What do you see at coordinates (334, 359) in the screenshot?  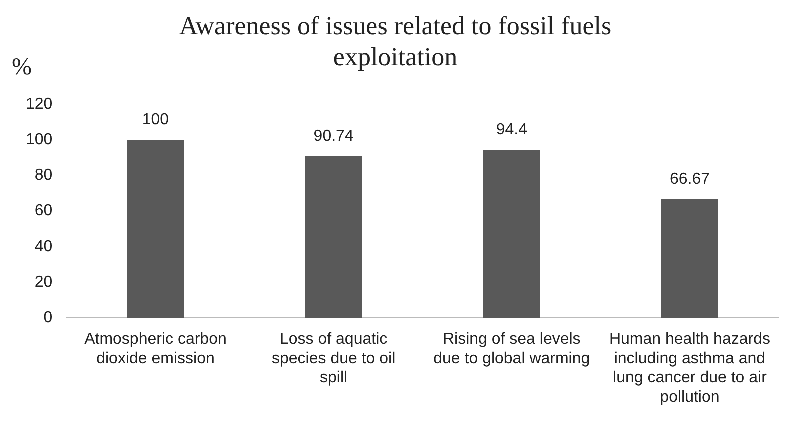 I see `x-tick-label: Loss of aquatic species due to oil spill` at bounding box center [334, 359].